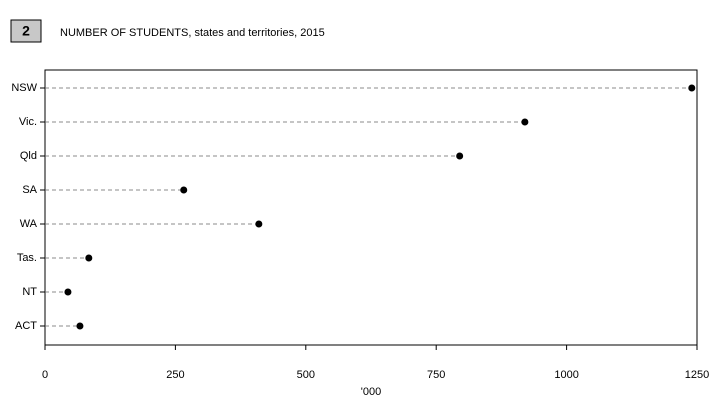 Image resolution: width=723 pixels, height=408 pixels. Describe the element at coordinates (371, 392) in the screenshot. I see `x-axis-label: '000` at that location.